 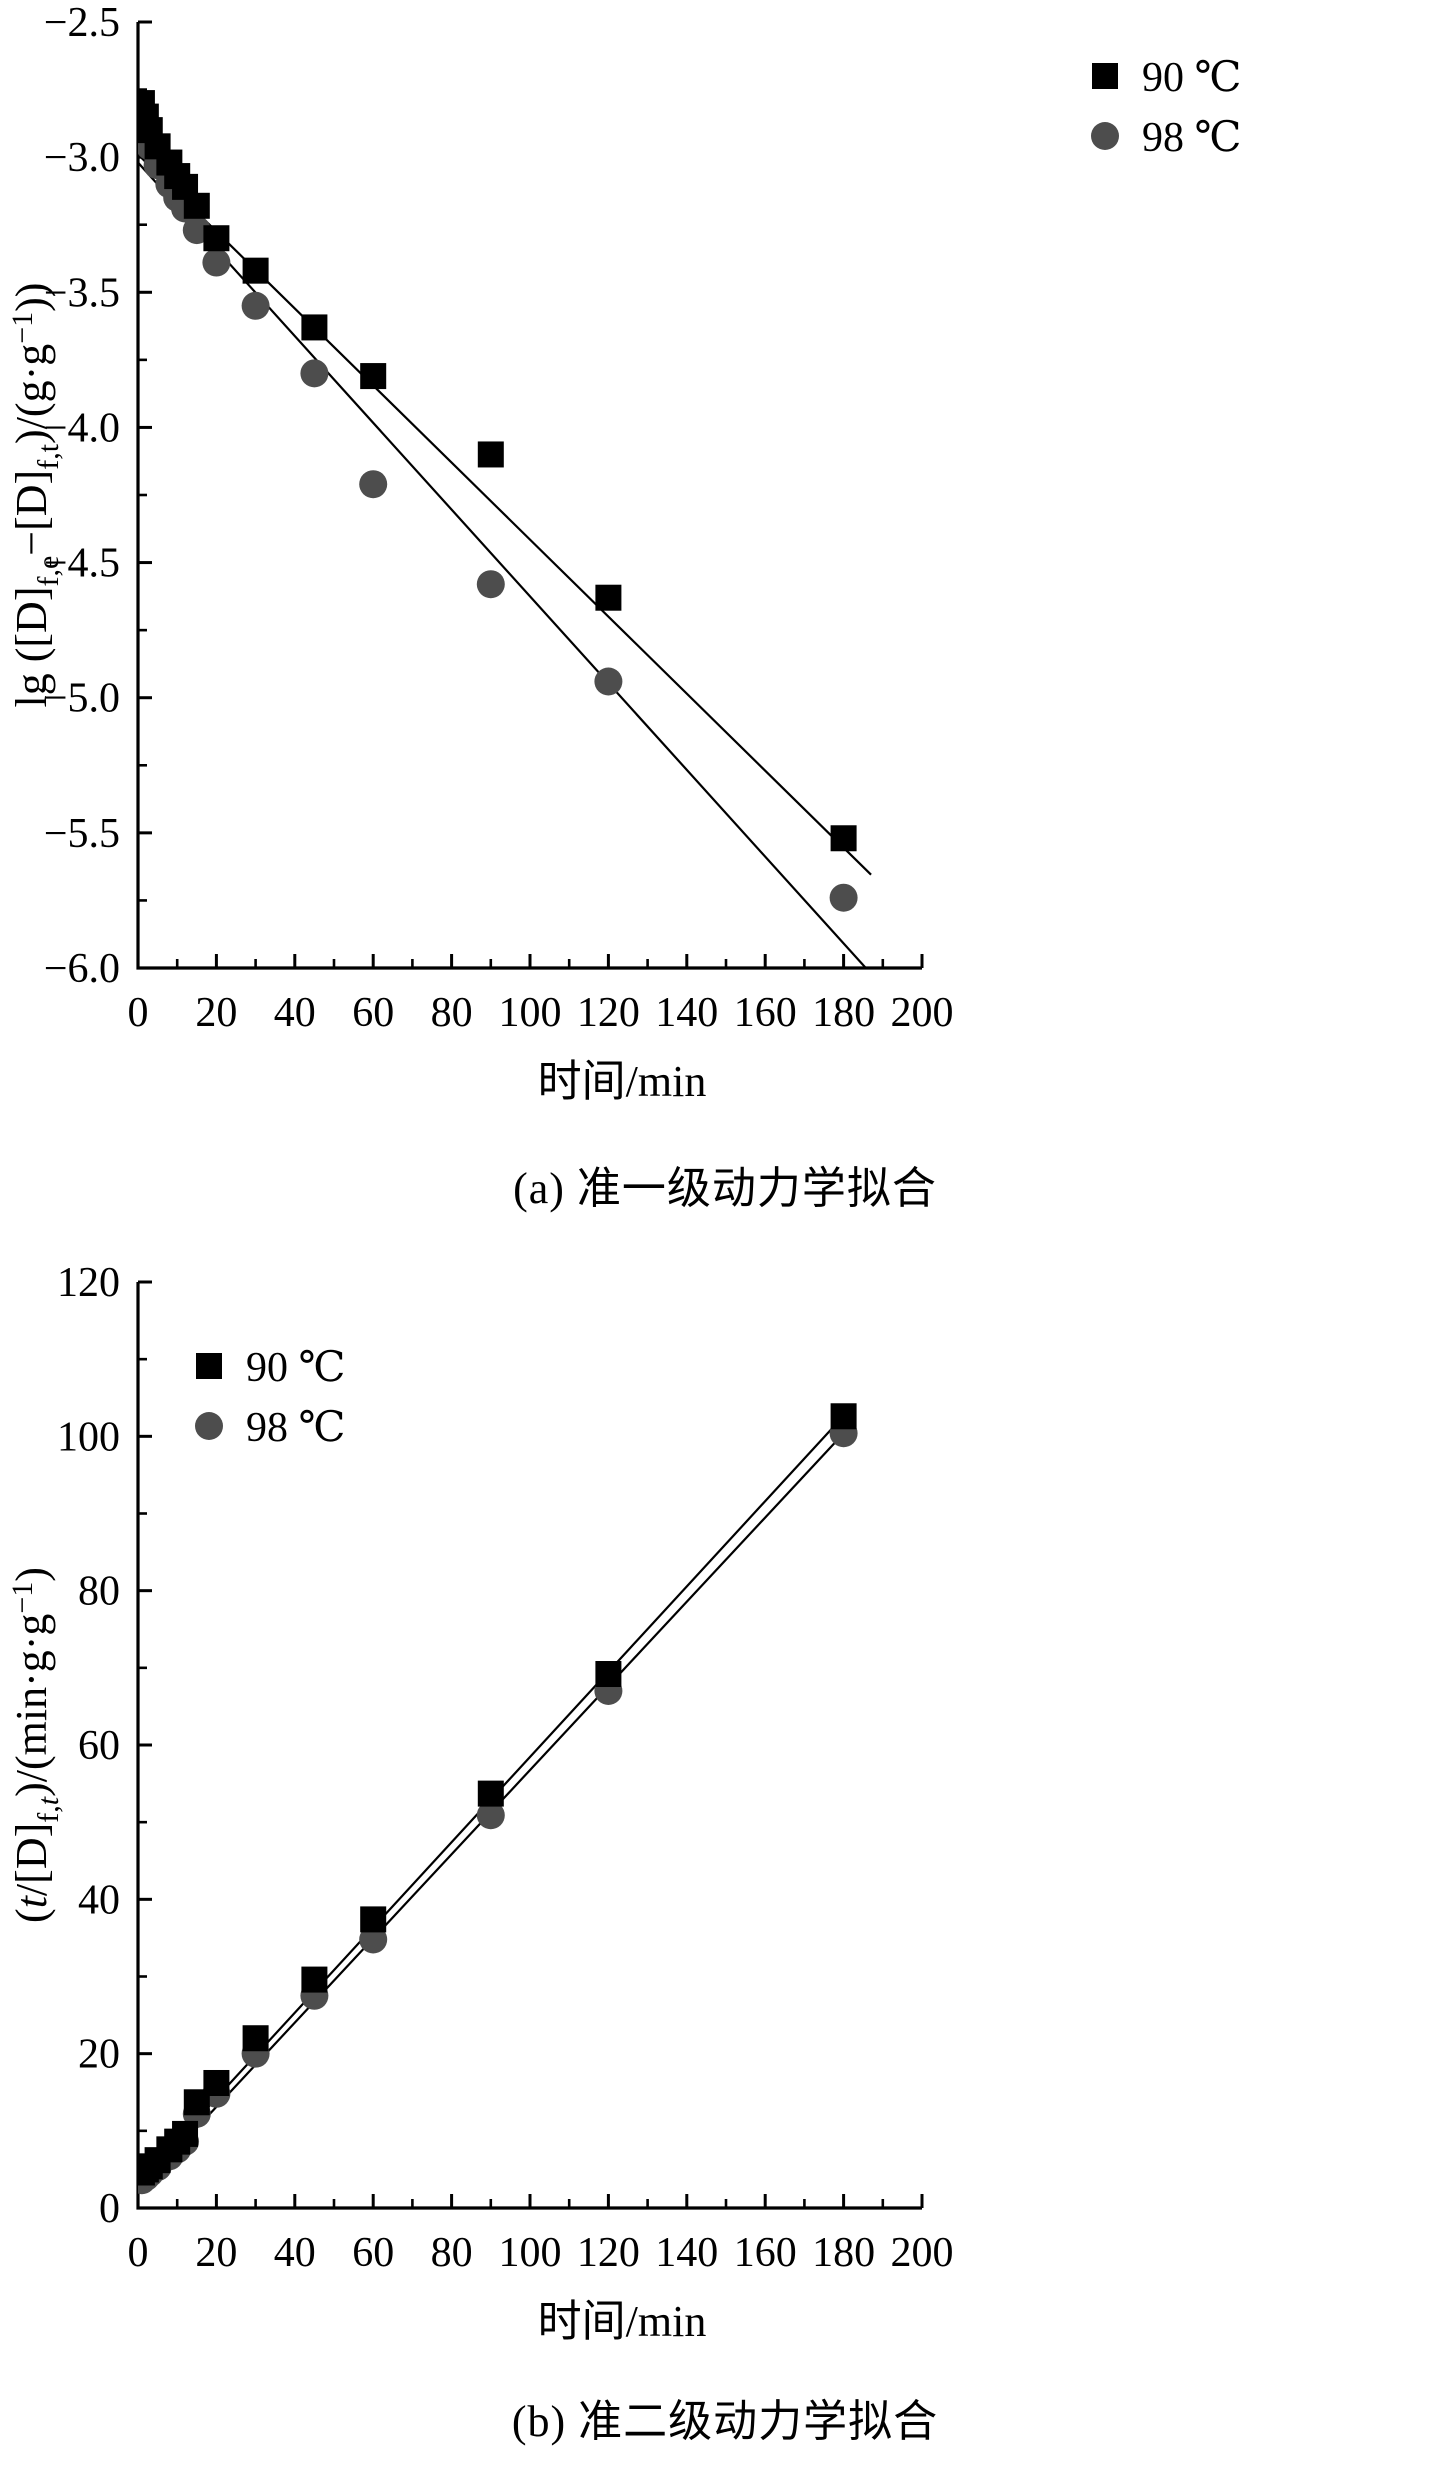 What do you see at coordinates (1191, 78) in the screenshot?
I see `legend-label-90c-a: 90 ℃` at bounding box center [1191, 78].